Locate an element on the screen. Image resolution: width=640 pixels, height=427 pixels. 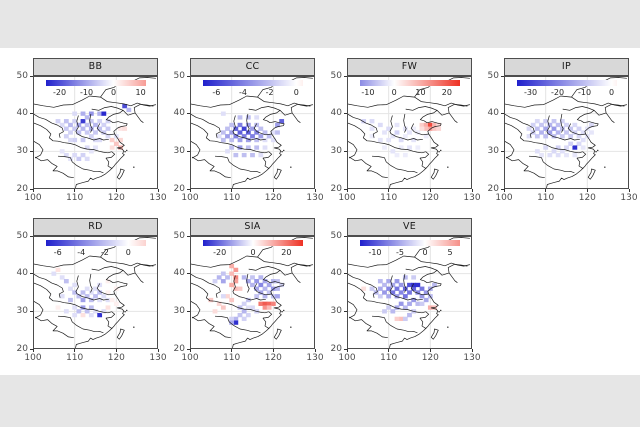
y-axis-label: 40 is located at coordinates (22, 273).